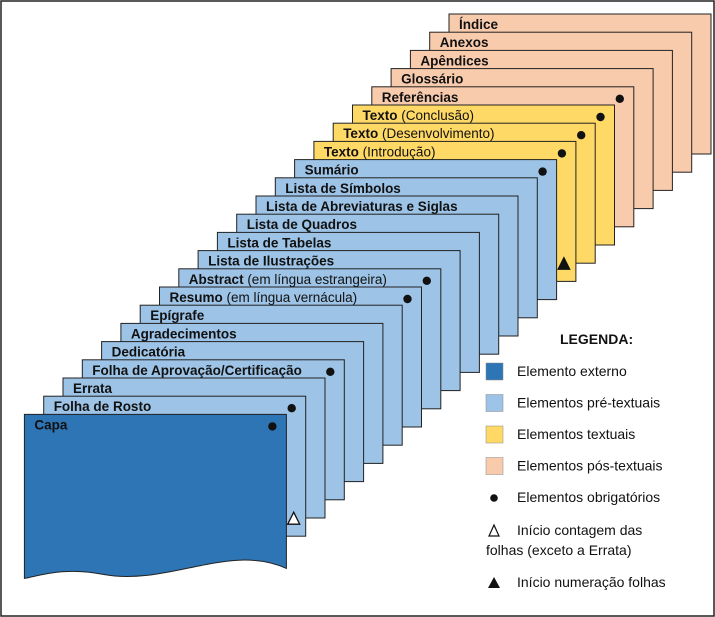 Image resolution: width=715 pixels, height=617 pixels. I want to click on page-label-rest: (Desenvolvimento), so click(436, 133).